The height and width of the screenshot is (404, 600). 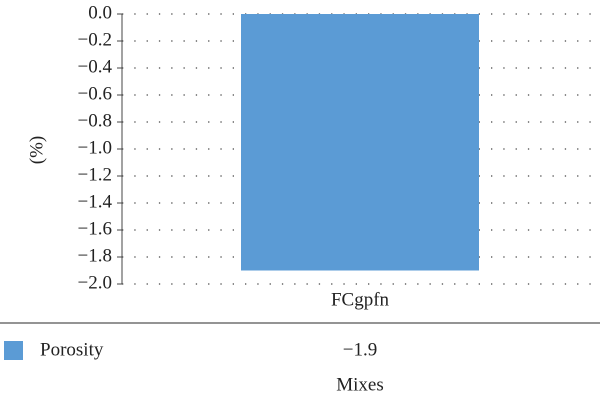 I want to click on y-tick-label: −1.2, so click(x=95, y=174).